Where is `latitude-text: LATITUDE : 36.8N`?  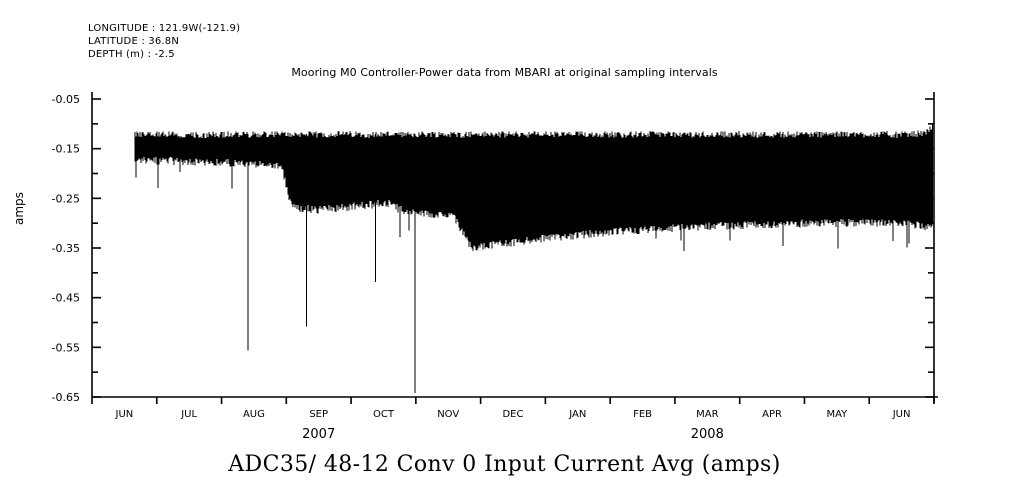
latitude-text: LATITUDE : 36.8N is located at coordinates (134, 41).